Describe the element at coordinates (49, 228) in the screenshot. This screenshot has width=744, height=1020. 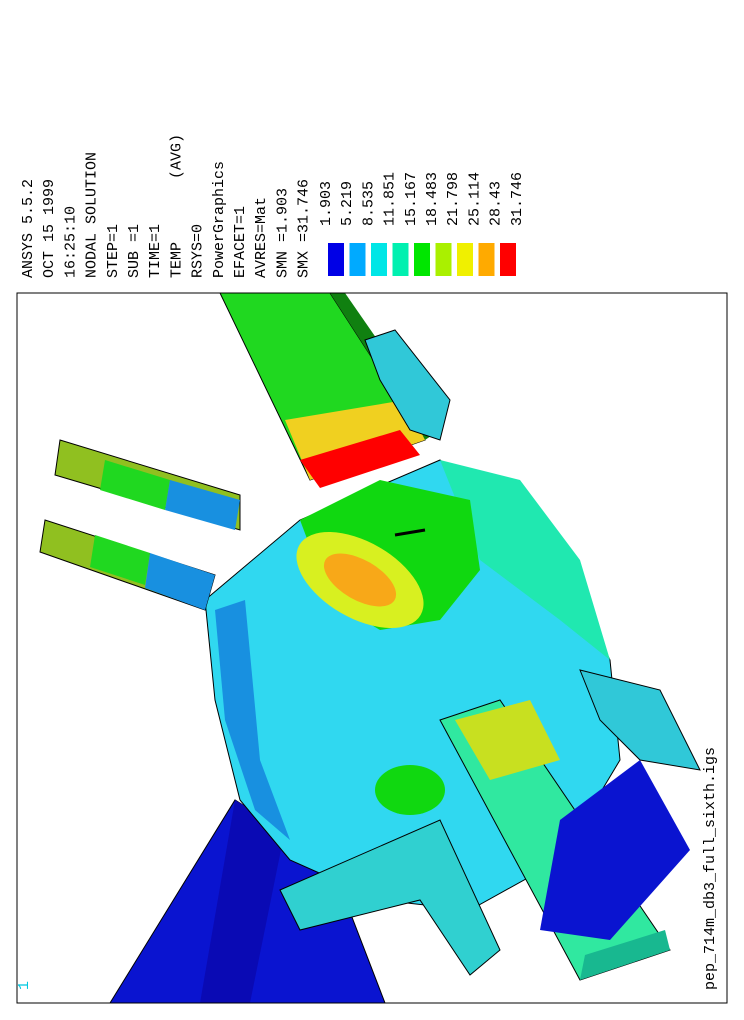
I see `header-line: OCT 15 1999` at that location.